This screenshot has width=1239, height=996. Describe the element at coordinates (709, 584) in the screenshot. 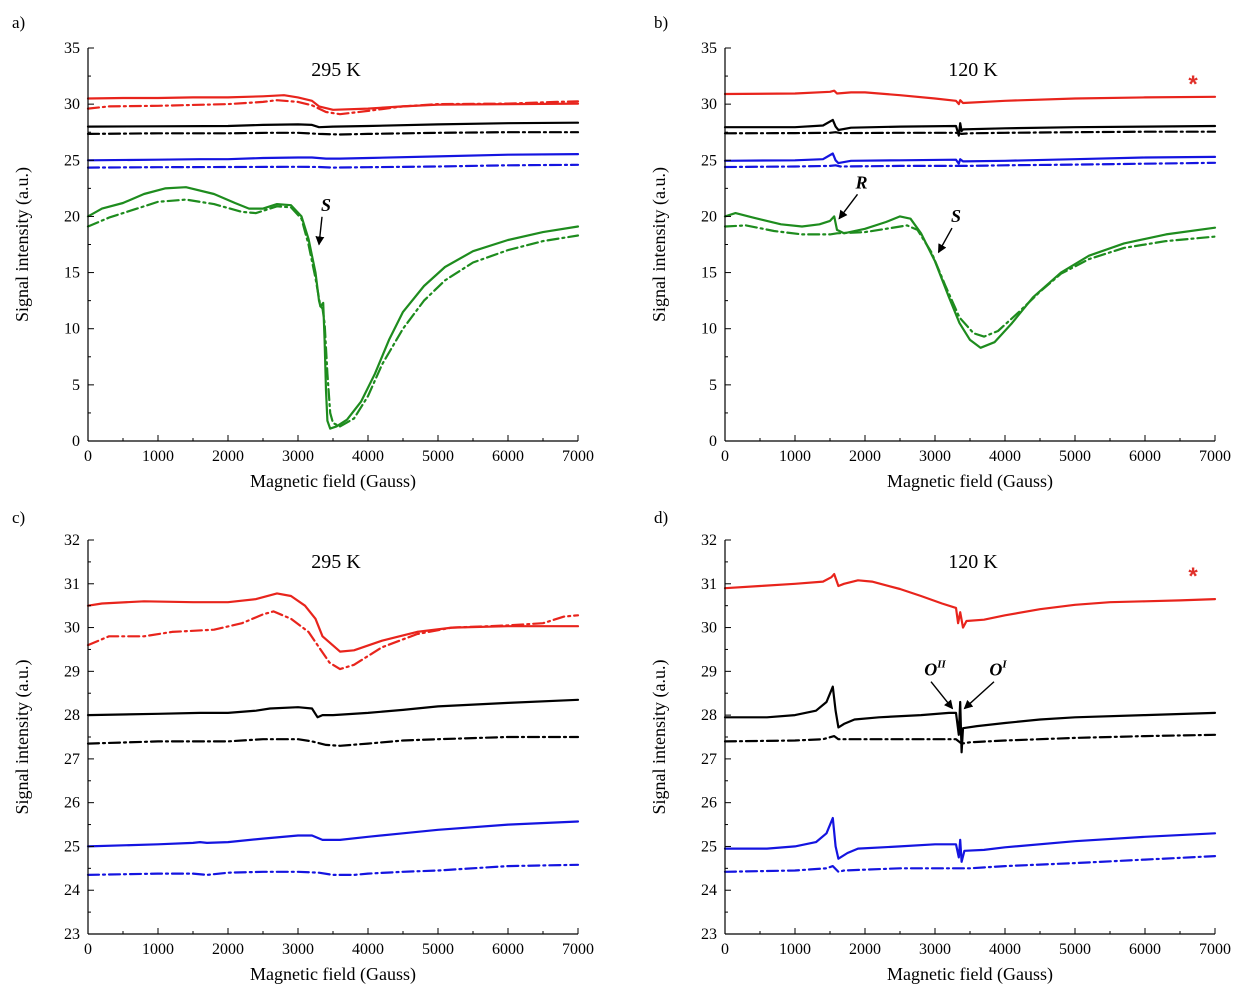

I see `y-tick-label: 31` at that location.